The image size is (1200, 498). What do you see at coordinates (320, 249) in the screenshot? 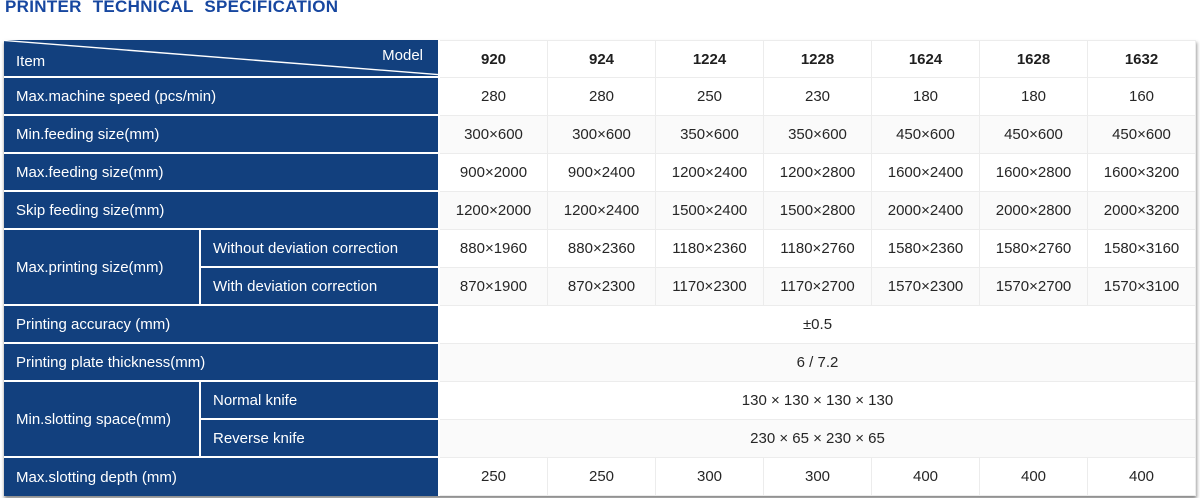
I see `sub-label-without-deviation: Without deviation correction` at bounding box center [320, 249].